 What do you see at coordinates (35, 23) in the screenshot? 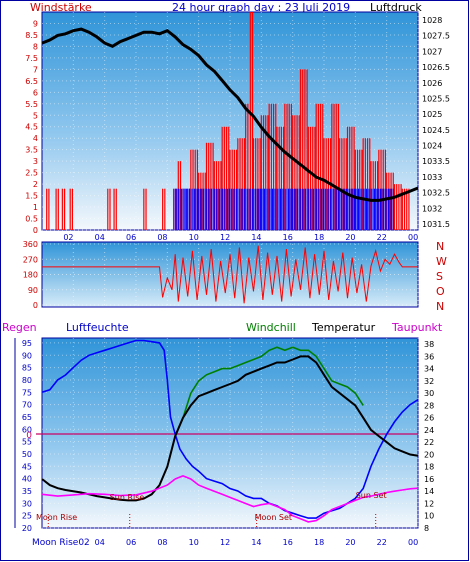
I see `y-tick-label: 9` at bounding box center [35, 23].